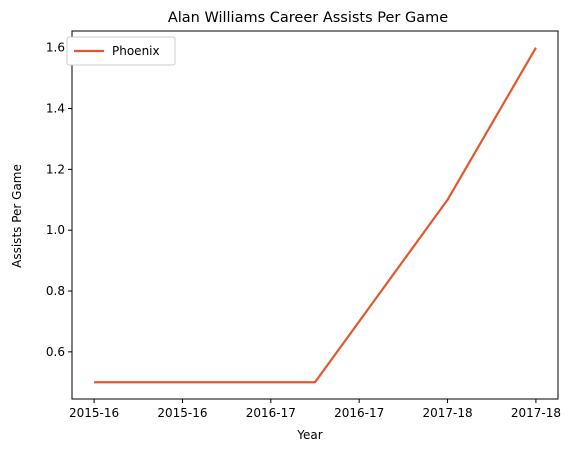  I want to click on y-tick-label: 1.4, so click(55, 109).